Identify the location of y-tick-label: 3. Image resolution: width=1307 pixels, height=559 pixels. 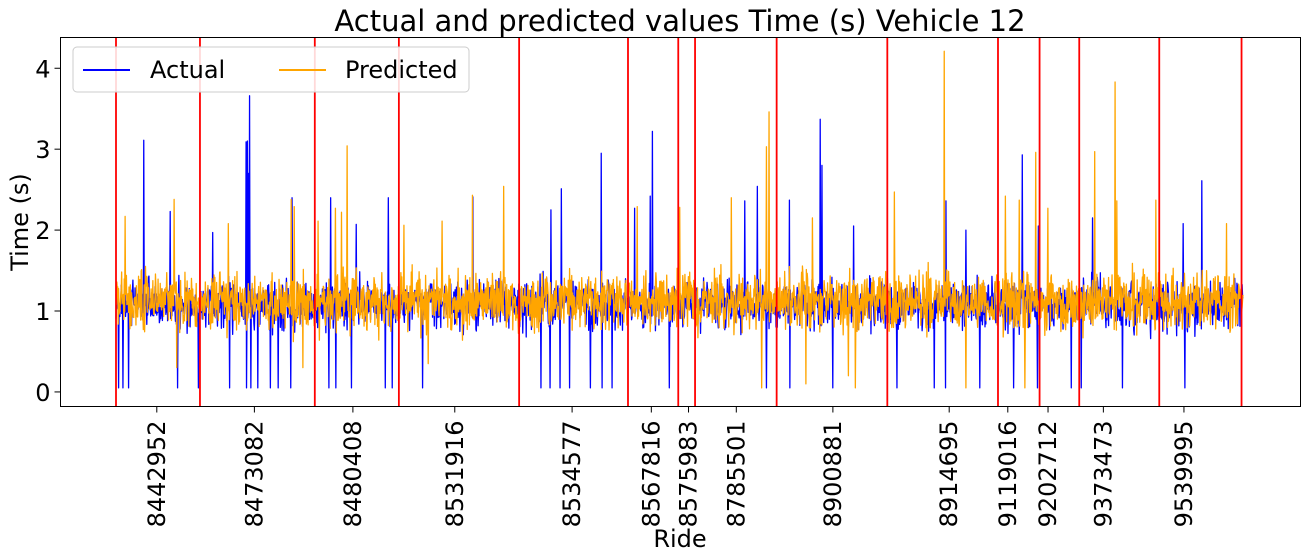
(42, 150).